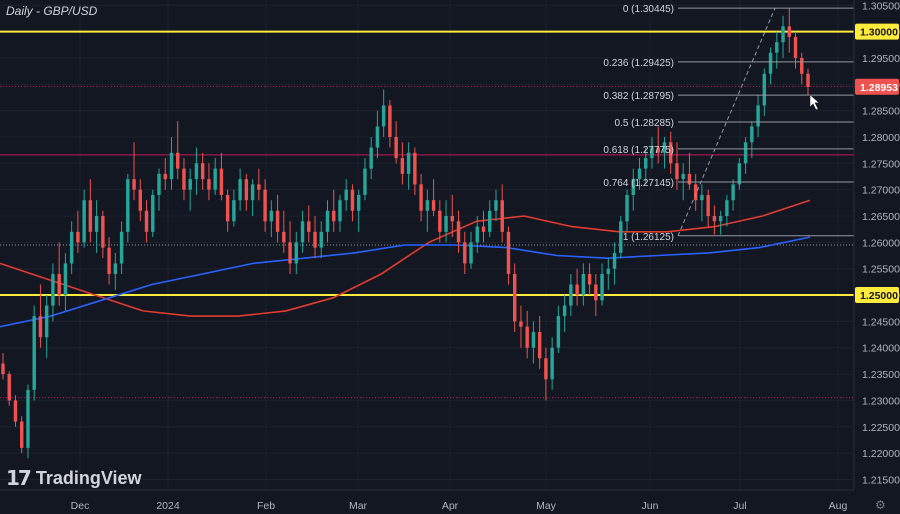 The height and width of the screenshot is (514, 900). Describe the element at coordinates (739, 506) in the screenshot. I see `time-tick-label: Jul` at that location.